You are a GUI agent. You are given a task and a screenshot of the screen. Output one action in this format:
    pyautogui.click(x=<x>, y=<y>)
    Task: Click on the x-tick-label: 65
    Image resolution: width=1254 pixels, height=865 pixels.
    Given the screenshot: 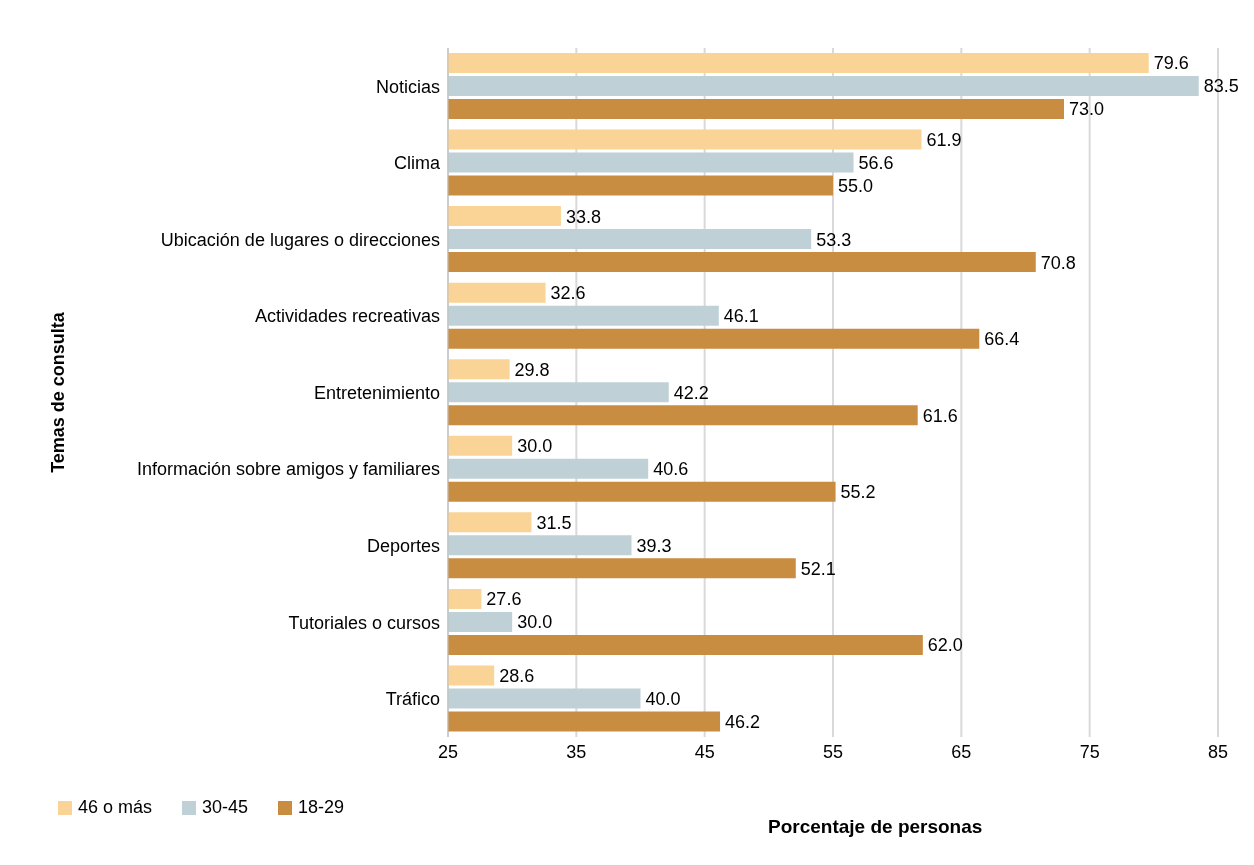 What is the action you would take?
    pyautogui.click(x=961, y=751)
    